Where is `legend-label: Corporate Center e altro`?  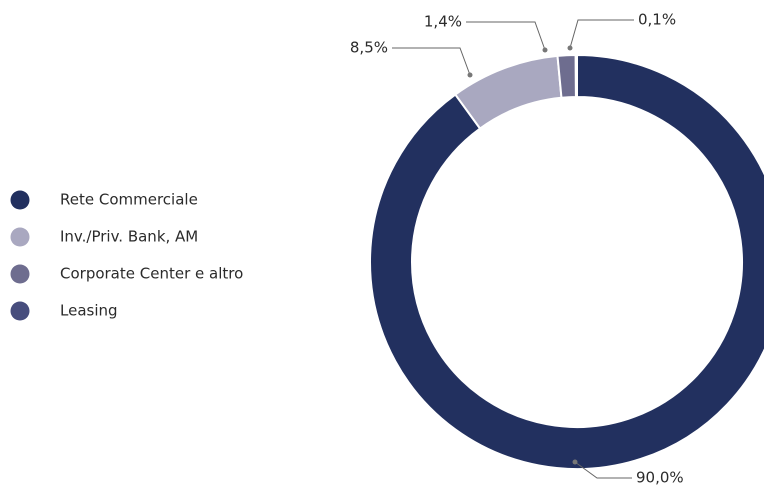
legend-label: Corporate Center e altro is located at coordinates (151, 274).